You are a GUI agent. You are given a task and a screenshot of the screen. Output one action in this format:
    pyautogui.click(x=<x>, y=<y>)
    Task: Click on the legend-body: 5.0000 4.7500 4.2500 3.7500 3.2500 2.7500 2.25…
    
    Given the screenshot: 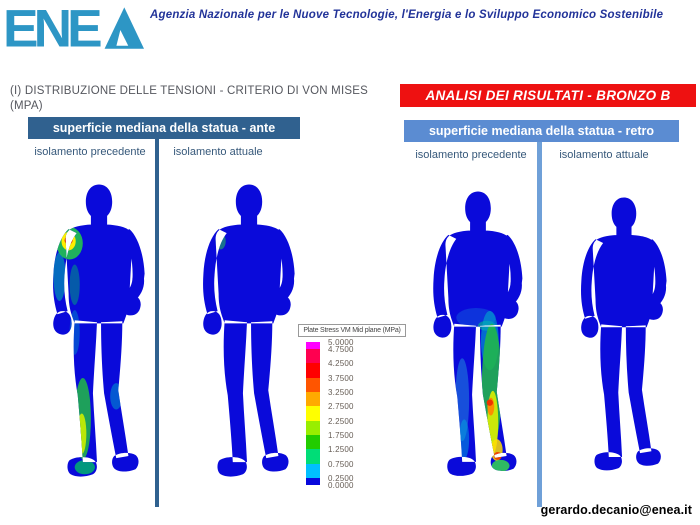 What is the action you would take?
    pyautogui.click(x=353, y=415)
    